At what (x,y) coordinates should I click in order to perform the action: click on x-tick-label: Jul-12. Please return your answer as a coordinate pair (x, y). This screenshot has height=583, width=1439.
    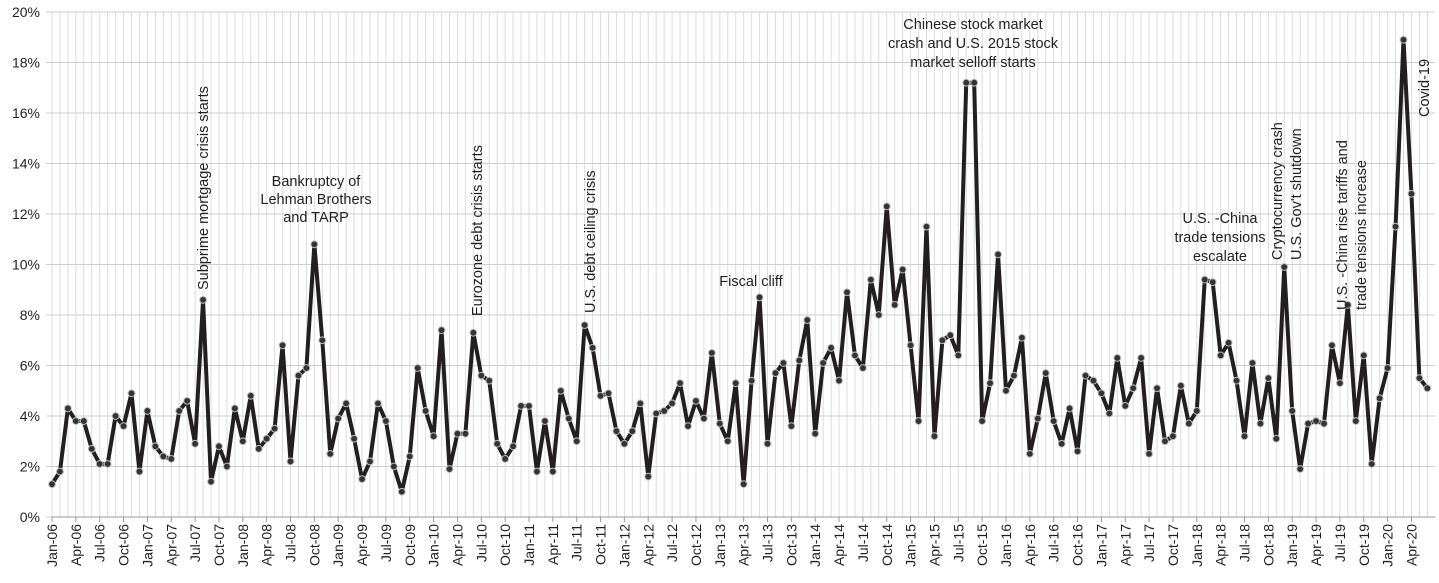
    Looking at the image, I should click on (672, 543).